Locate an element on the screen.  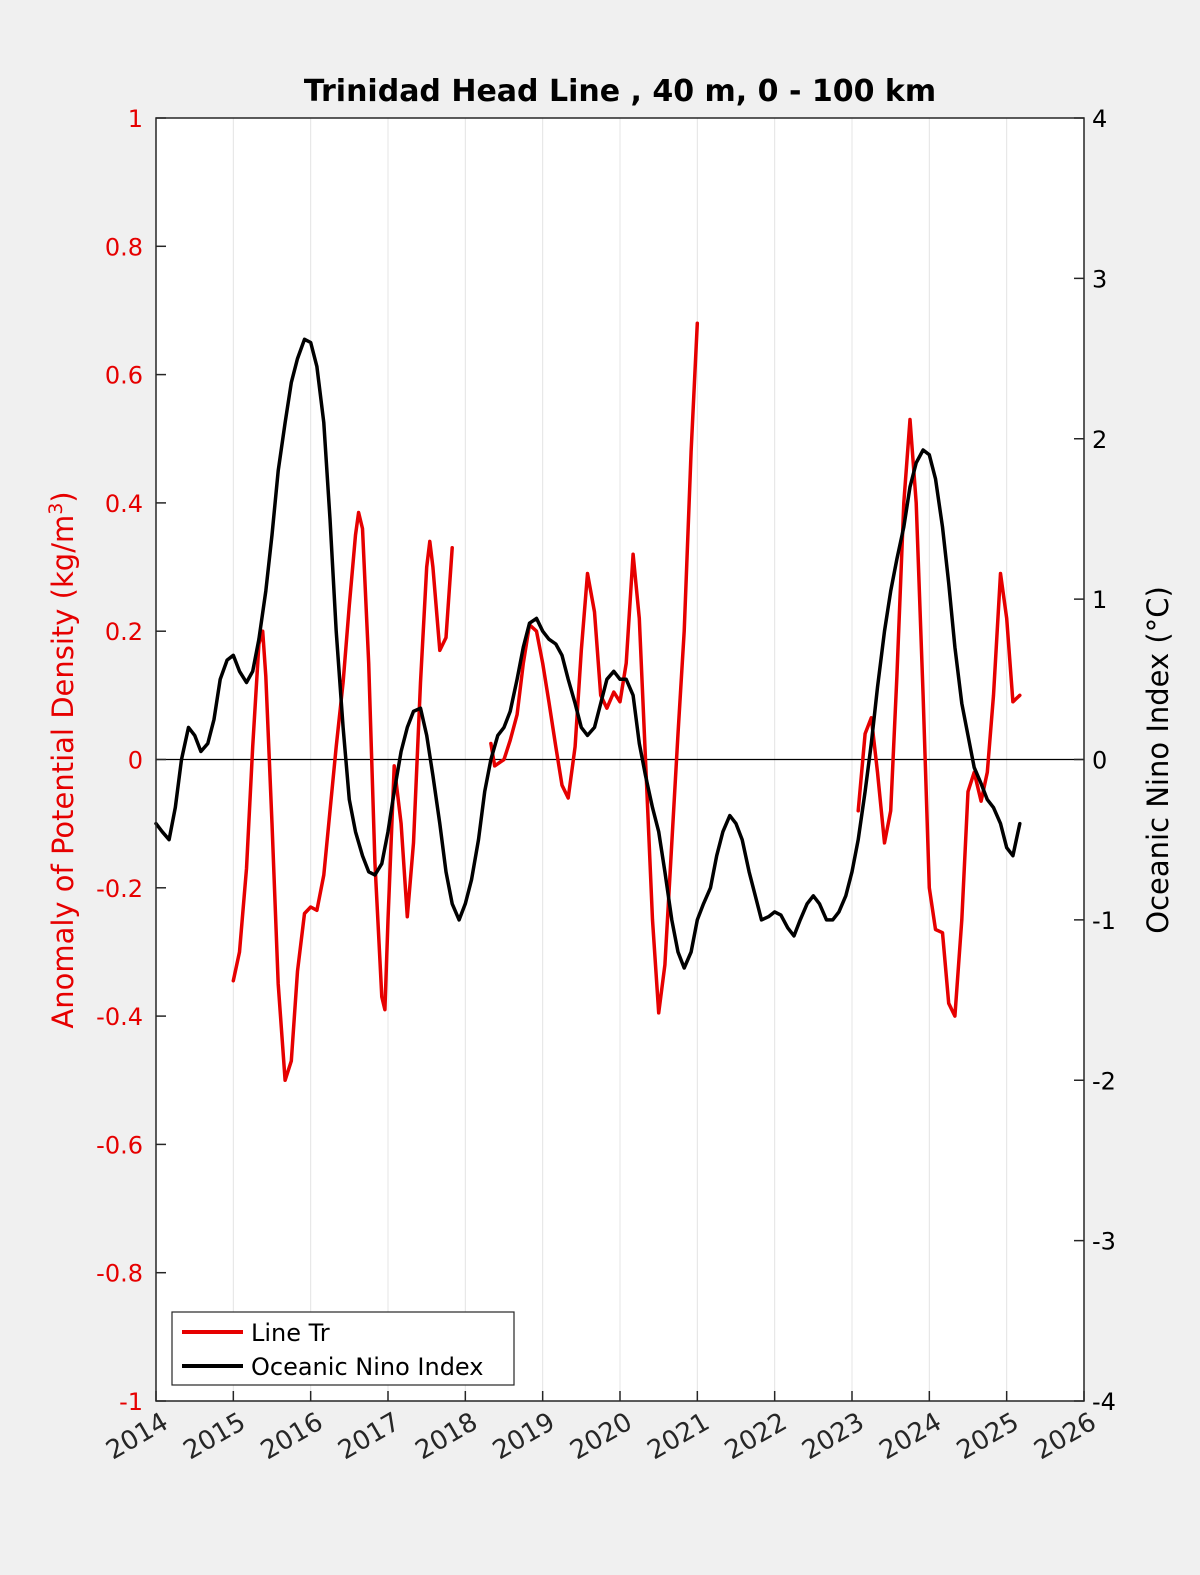
x-tick-label: 2020 is located at coordinates (601, 1436).